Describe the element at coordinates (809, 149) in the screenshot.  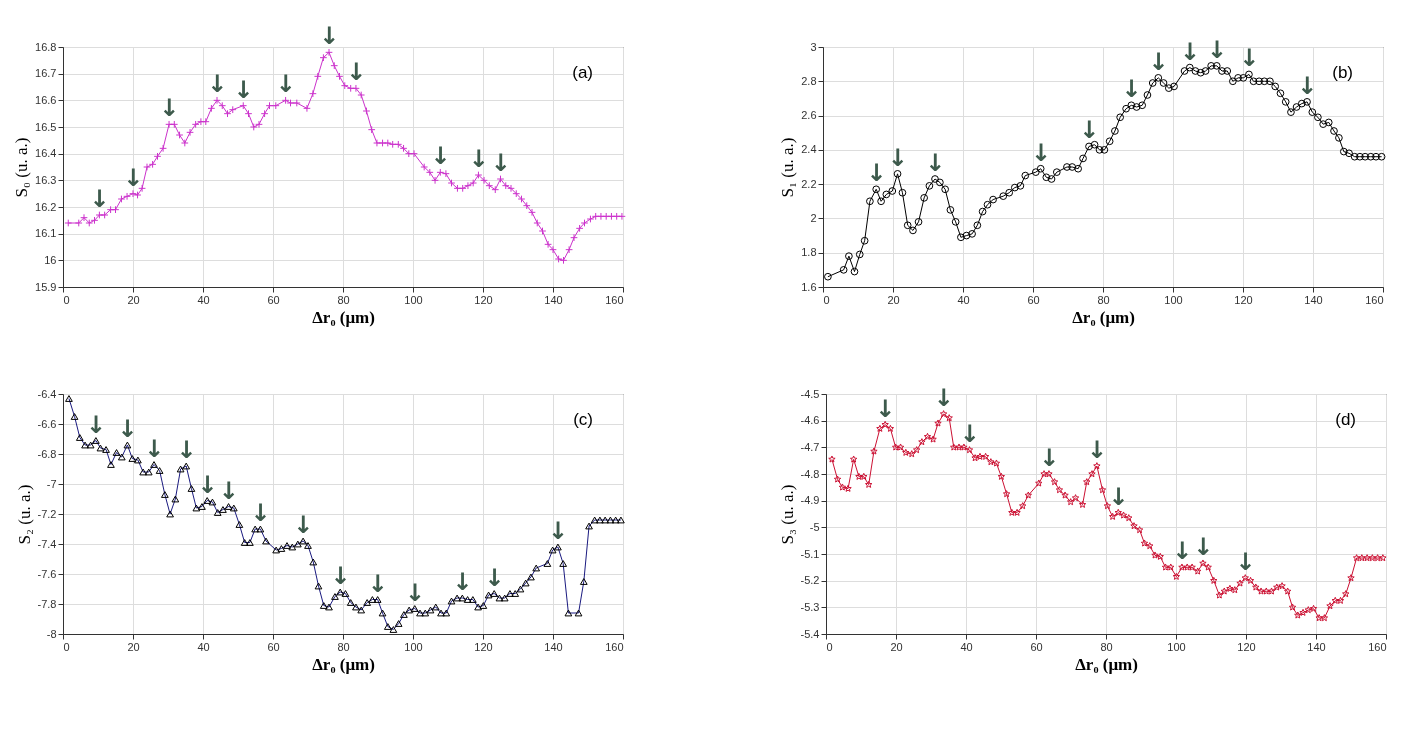
I see `y-tick-label: 2.4` at that location.